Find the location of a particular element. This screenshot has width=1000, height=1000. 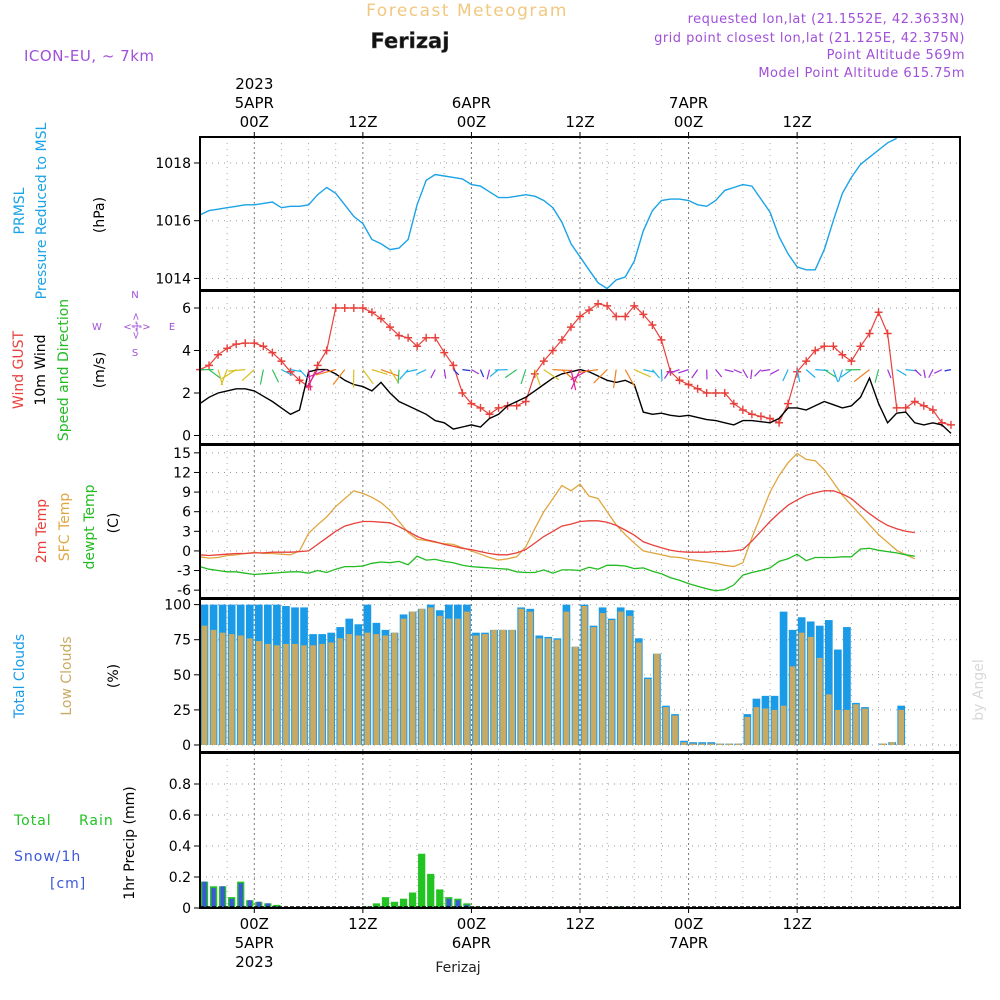

temp-ytick-label: -3 is located at coordinates (184, 572).